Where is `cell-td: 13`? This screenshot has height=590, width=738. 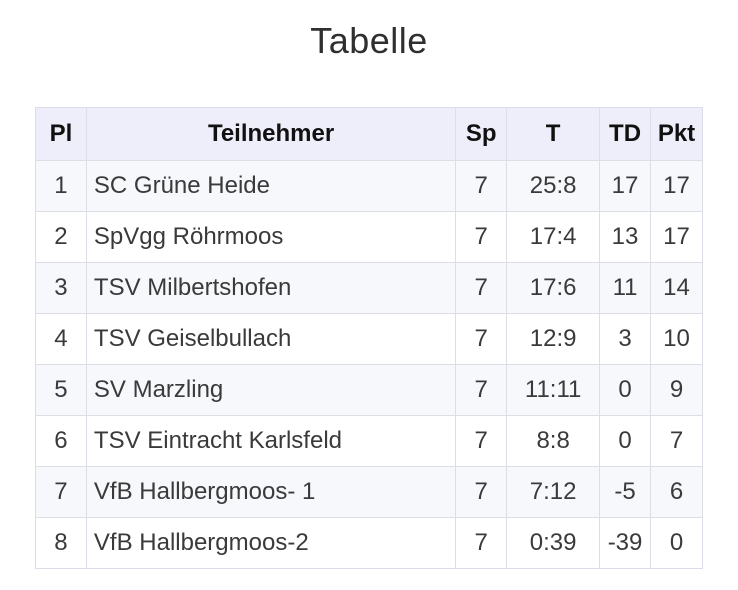
cell-td: 13 is located at coordinates (625, 237).